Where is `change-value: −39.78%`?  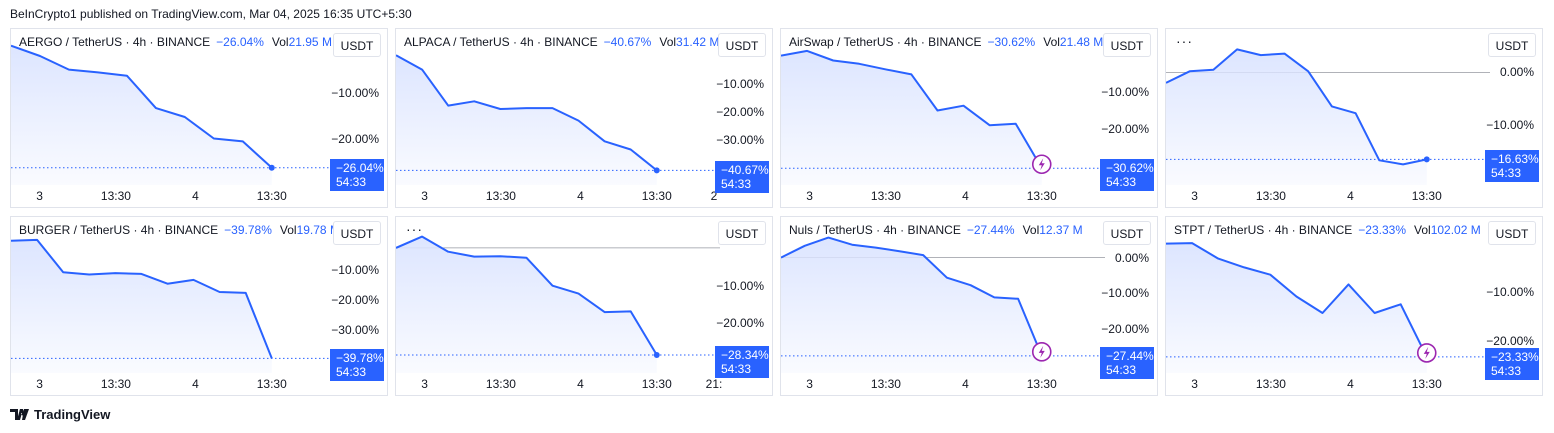 change-value: −39.78% is located at coordinates (248, 230).